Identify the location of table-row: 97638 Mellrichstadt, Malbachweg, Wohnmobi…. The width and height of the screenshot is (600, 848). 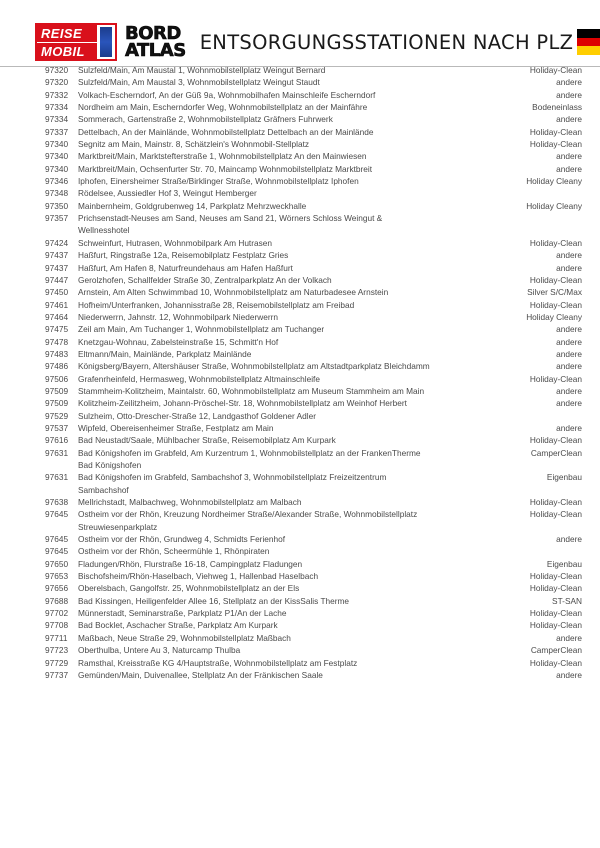
(300, 502).